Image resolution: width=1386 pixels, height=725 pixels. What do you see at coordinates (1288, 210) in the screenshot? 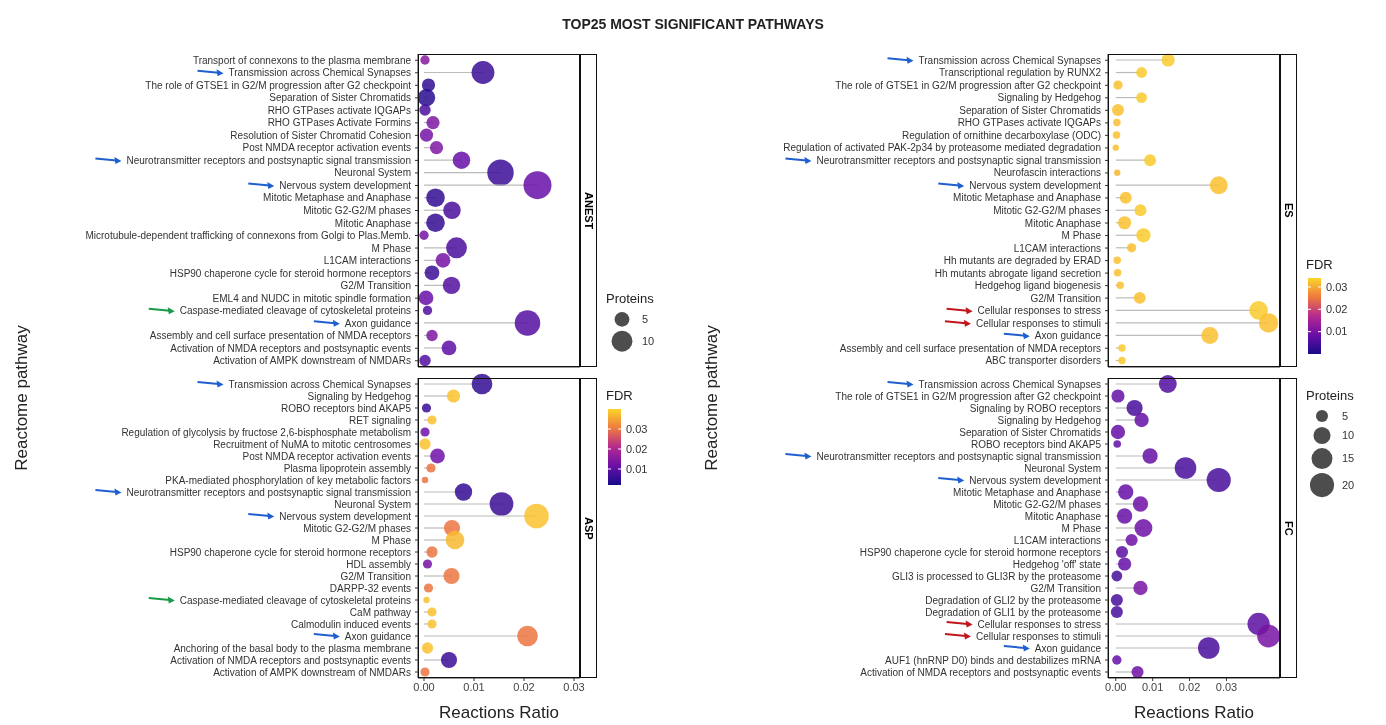
I see `text: ES` at bounding box center [1288, 210].